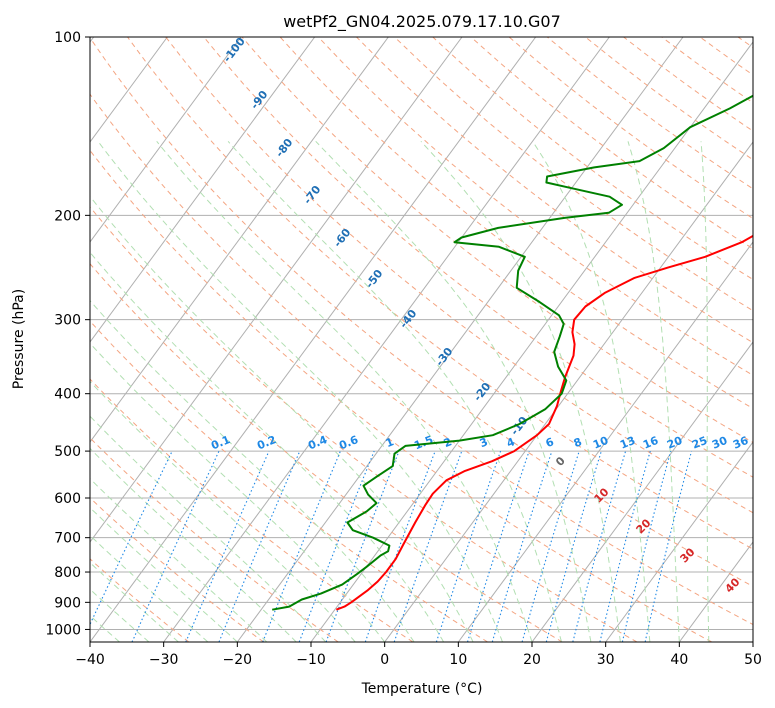 This screenshot has width=775, height=708. What do you see at coordinates (600, 443) in the screenshot?
I see `mixing-ratio-label: 10` at bounding box center [600, 443].